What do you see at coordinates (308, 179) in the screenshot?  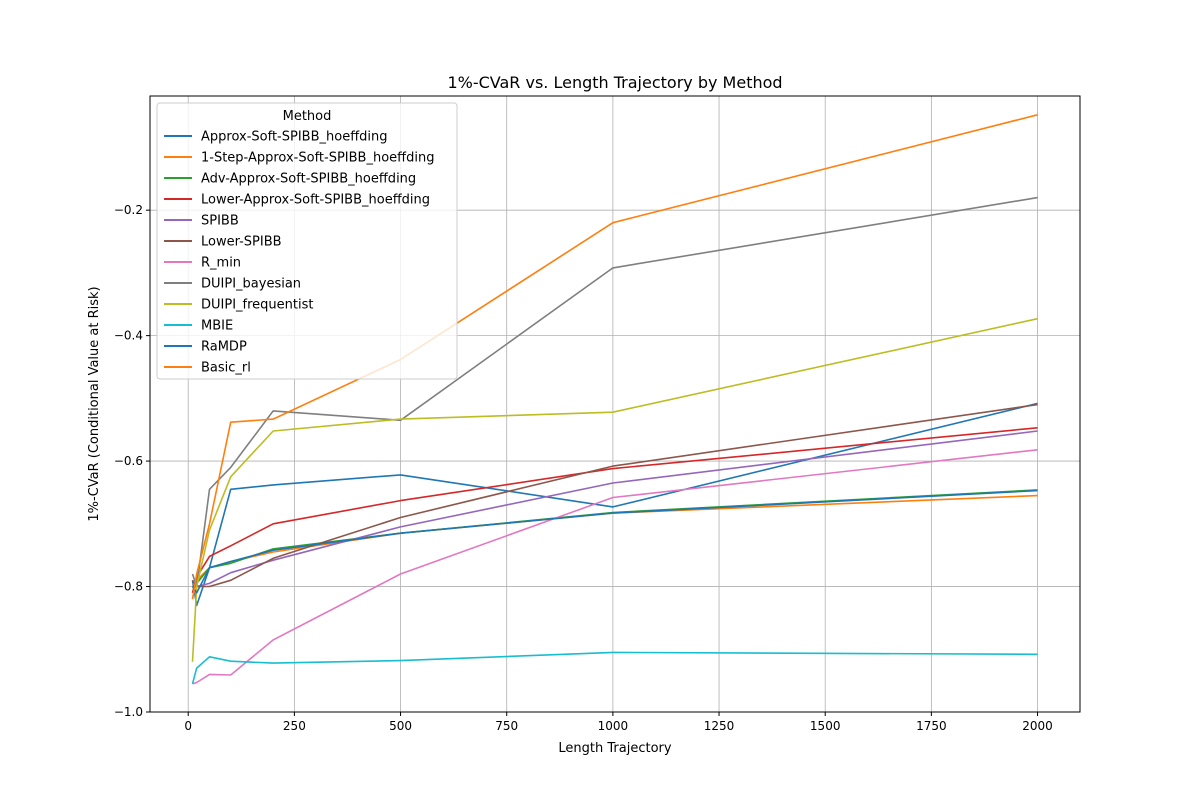 I see `legend-label: Adv-Approx-Soft-SPIBB_hoeffding` at bounding box center [308, 179].